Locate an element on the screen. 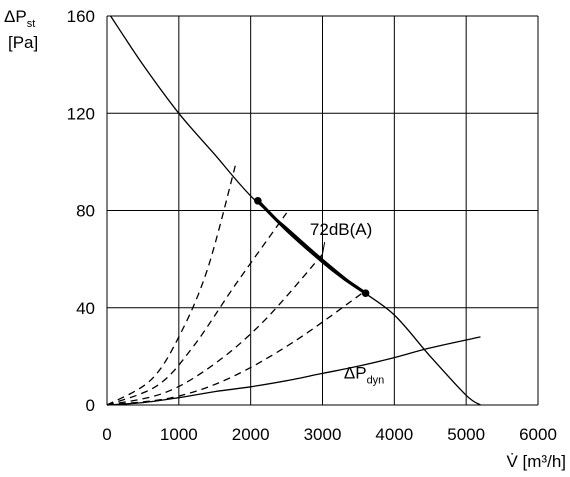  dynamic-pressure-label: ΔPdyn is located at coordinates (364, 375).